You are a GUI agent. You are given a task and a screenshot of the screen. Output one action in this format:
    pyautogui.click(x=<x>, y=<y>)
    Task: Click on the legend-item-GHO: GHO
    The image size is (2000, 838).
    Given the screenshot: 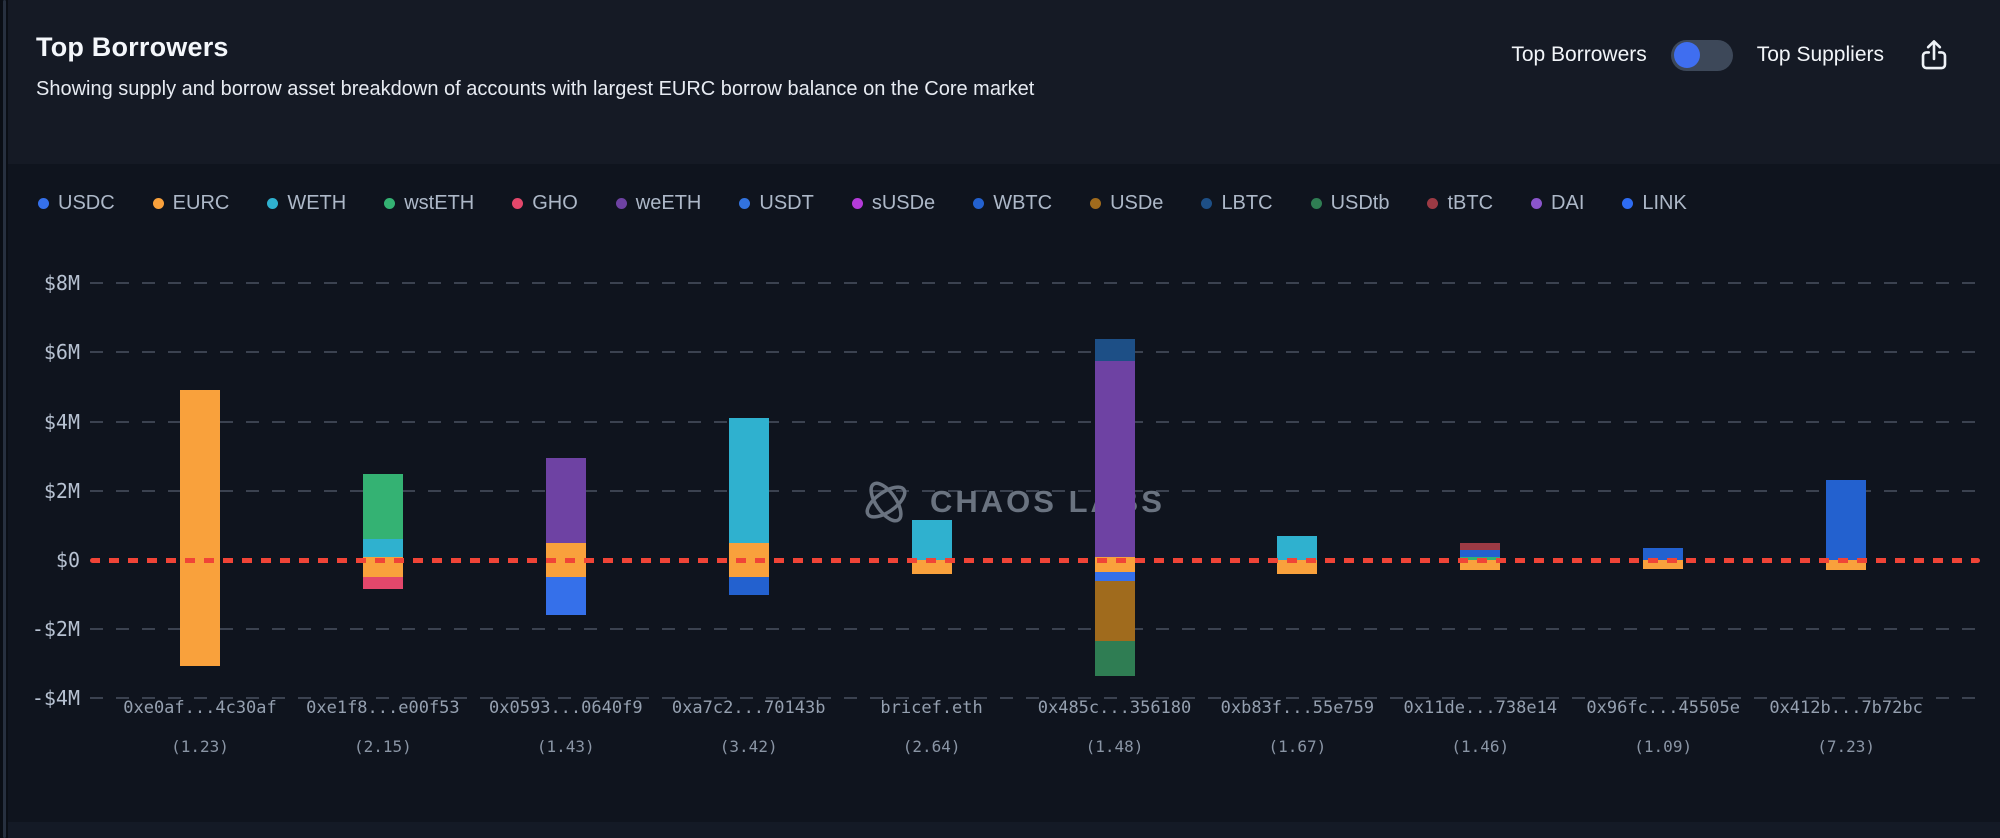 What is the action you would take?
    pyautogui.click(x=545, y=203)
    